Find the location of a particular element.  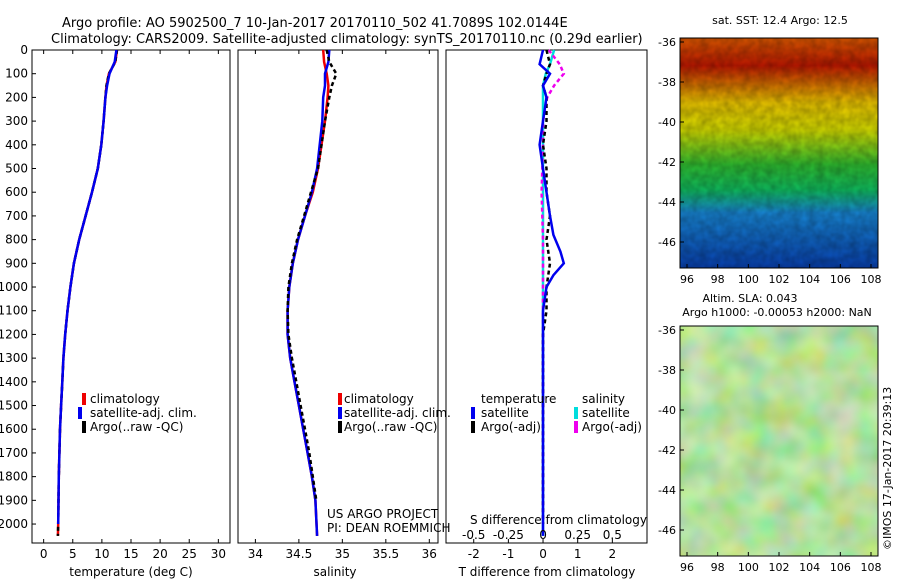

y-tick-label: 1100 is located at coordinates (14, 311).